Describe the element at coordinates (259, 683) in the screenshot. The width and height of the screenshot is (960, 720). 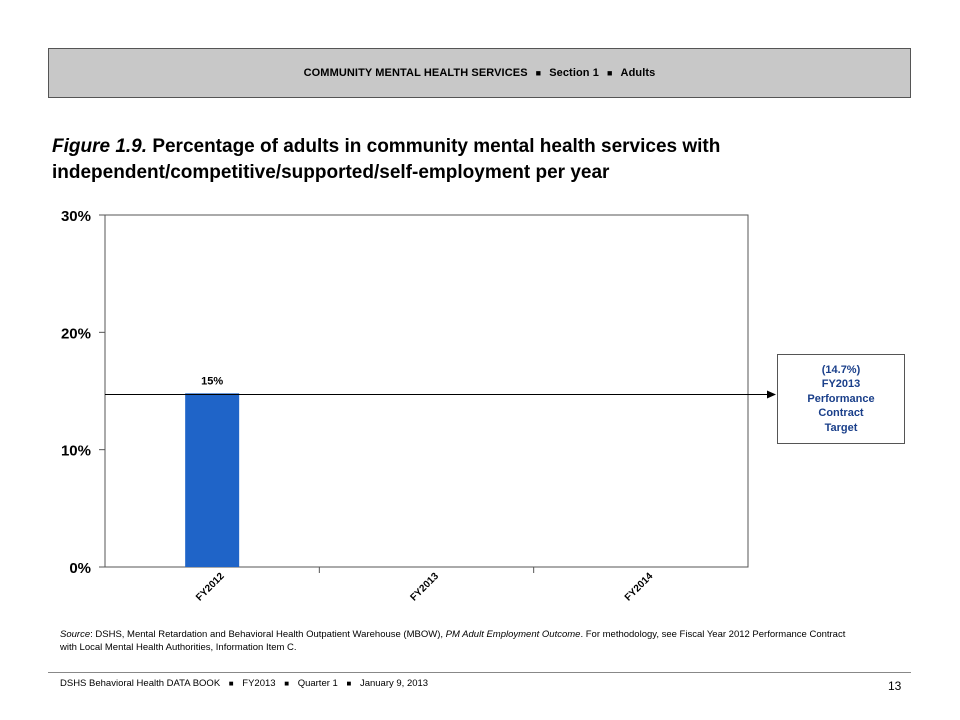
I see `footer-fiscal-year: FY2013` at that location.